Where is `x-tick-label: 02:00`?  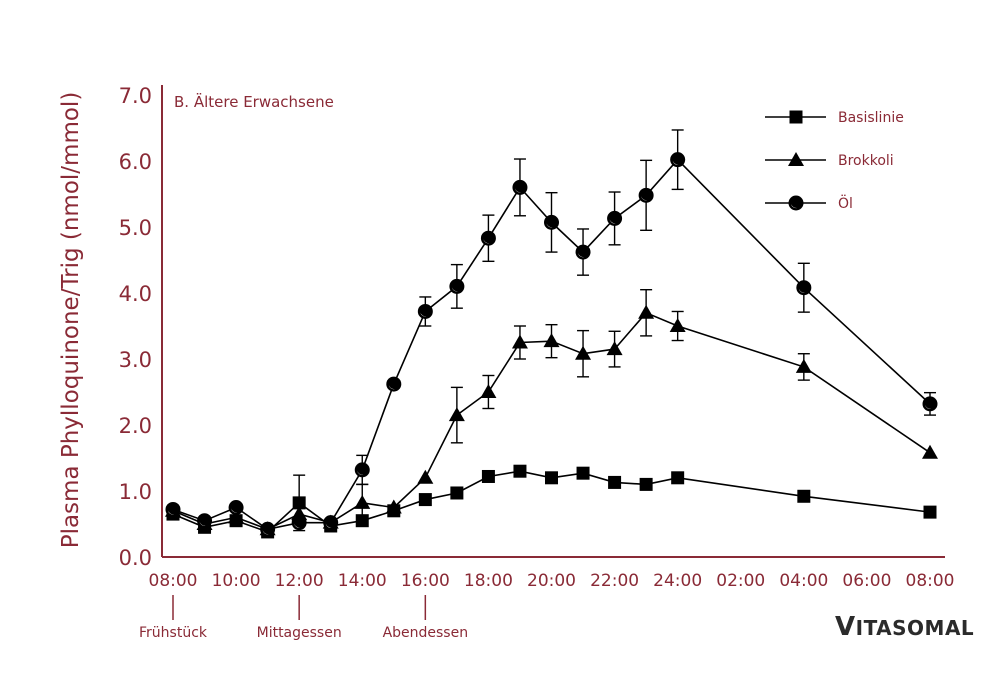 x-tick-label: 02:00 is located at coordinates (740, 581).